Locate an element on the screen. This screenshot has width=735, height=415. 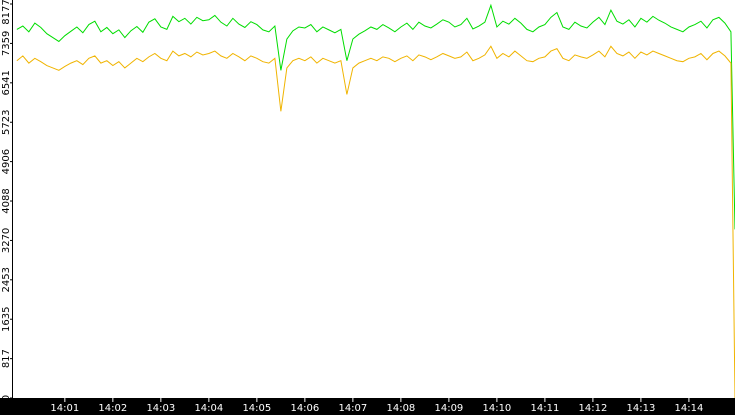
x-tick-label: 14:11 is located at coordinates (544, 408).